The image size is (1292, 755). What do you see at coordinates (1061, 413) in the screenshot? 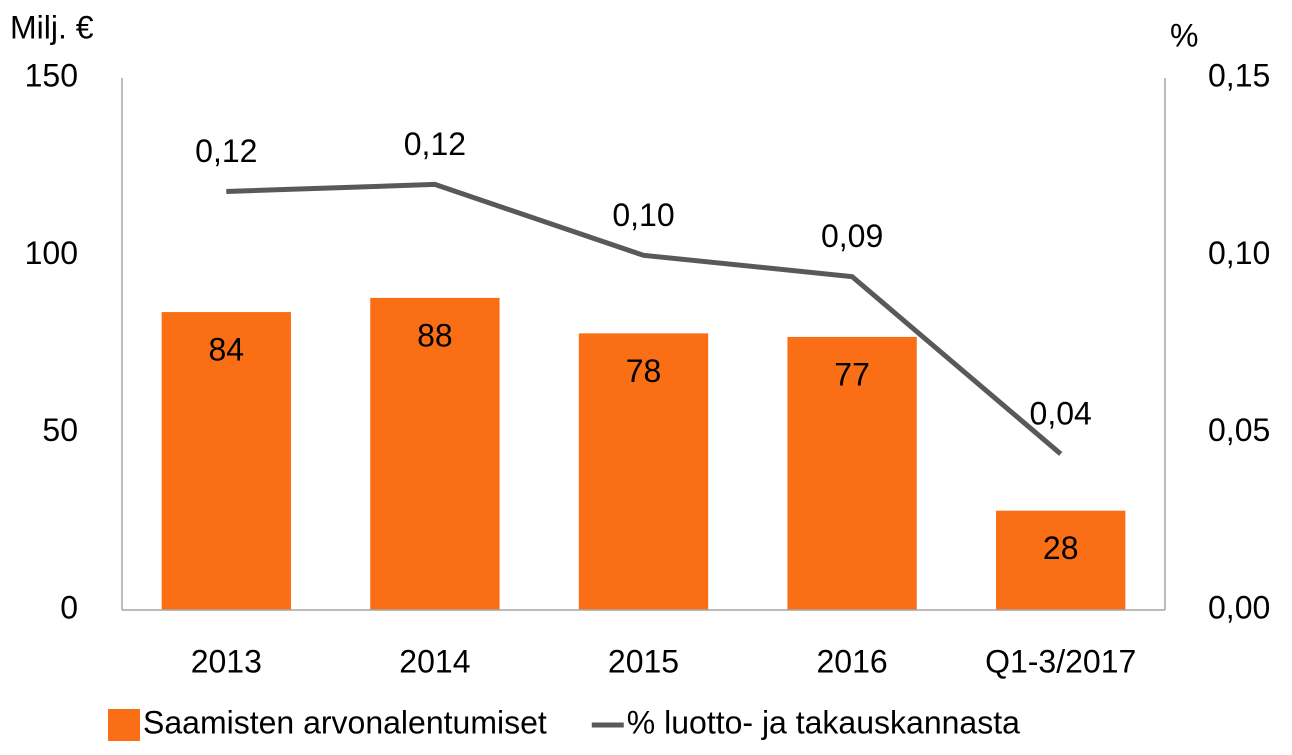
I see `line-value-label: 0,04` at bounding box center [1061, 413].